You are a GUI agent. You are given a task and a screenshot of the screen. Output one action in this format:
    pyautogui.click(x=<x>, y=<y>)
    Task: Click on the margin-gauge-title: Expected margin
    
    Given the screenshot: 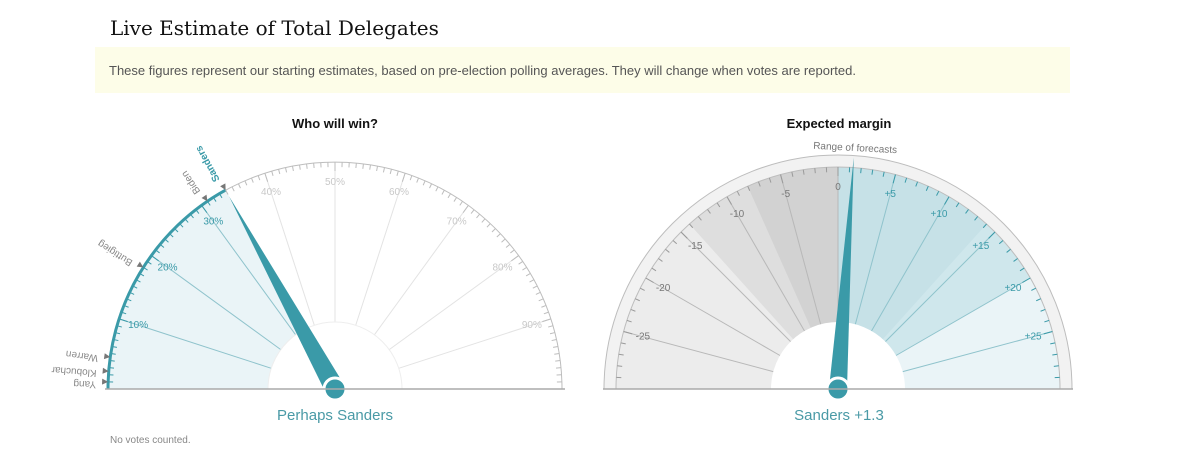 What is the action you would take?
    pyautogui.click(x=839, y=123)
    